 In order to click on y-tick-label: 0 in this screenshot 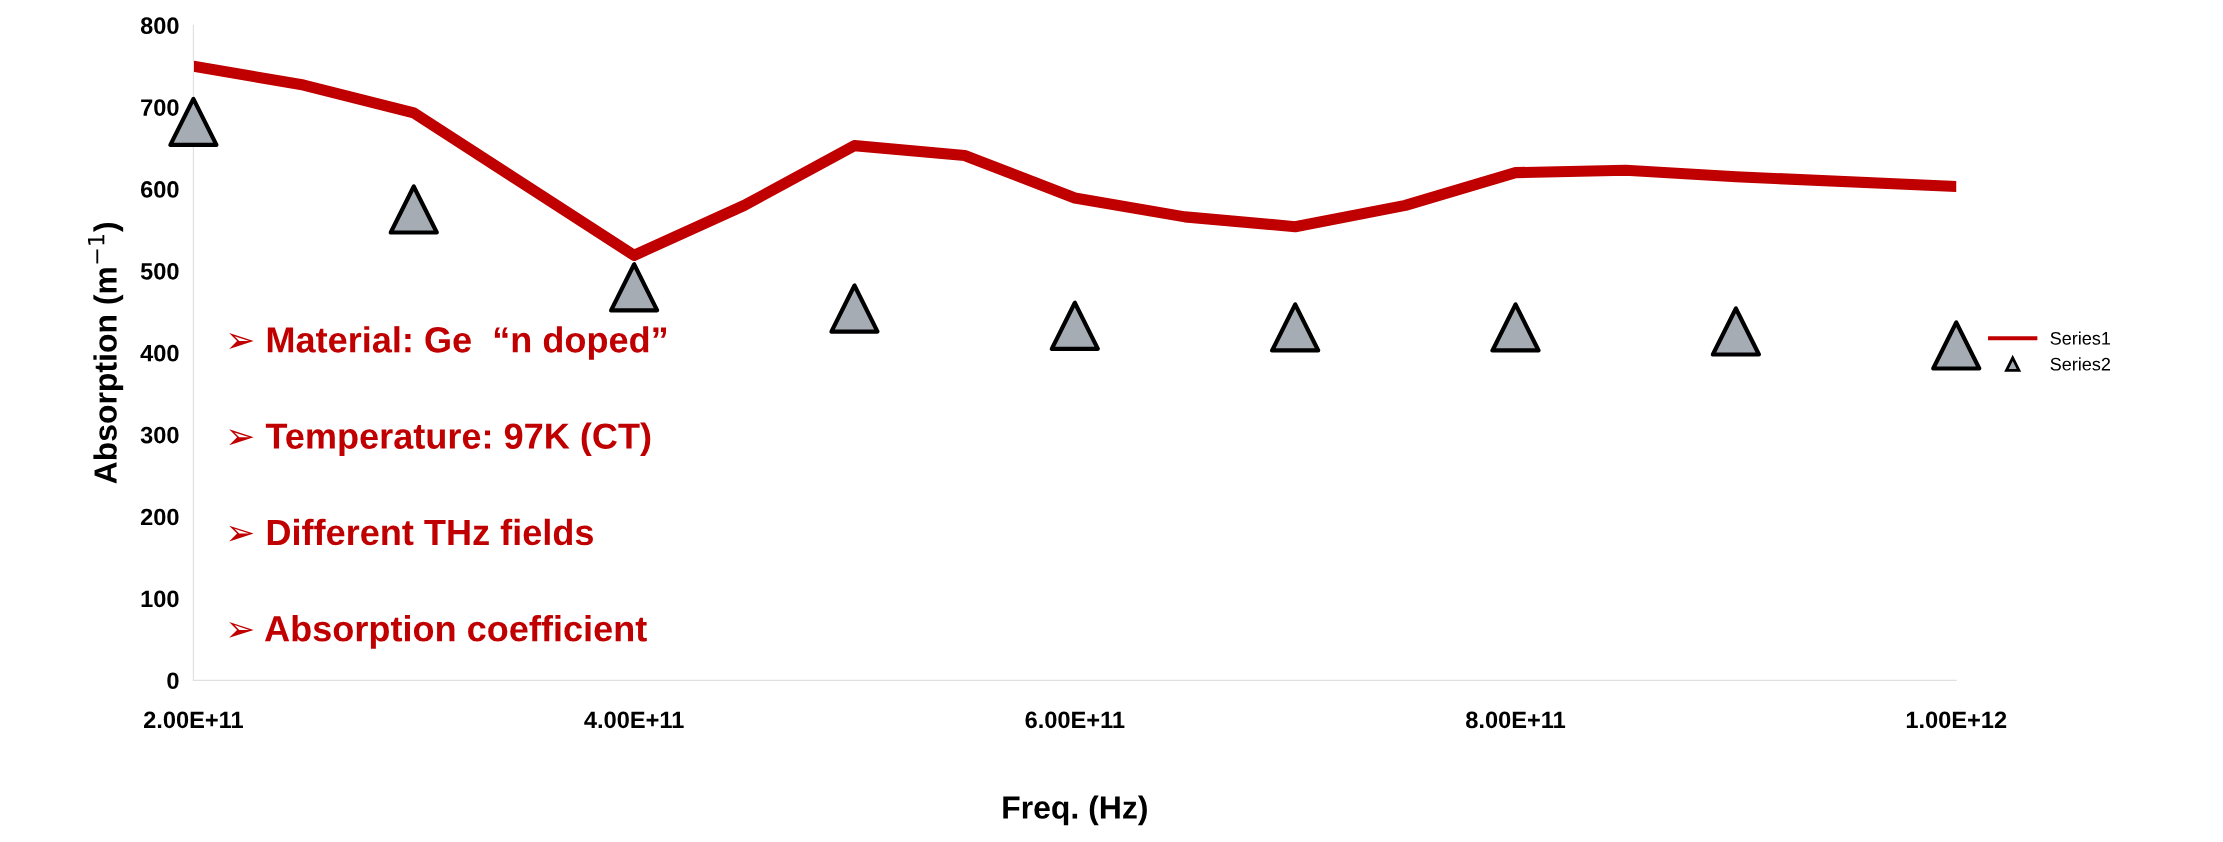, I will do `click(173, 681)`.